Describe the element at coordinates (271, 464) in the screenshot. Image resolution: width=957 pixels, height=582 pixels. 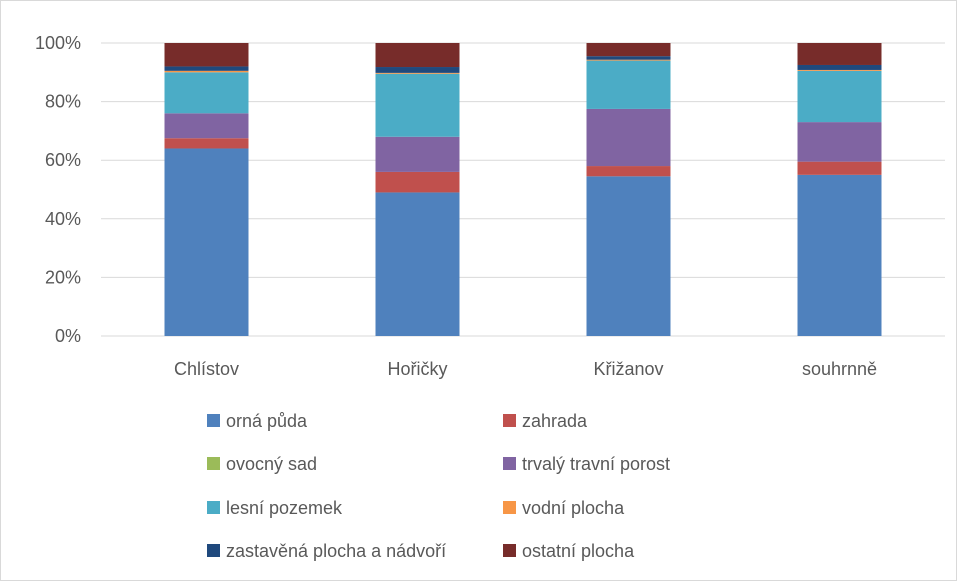
I see `legend-label: ovocný sad` at that location.